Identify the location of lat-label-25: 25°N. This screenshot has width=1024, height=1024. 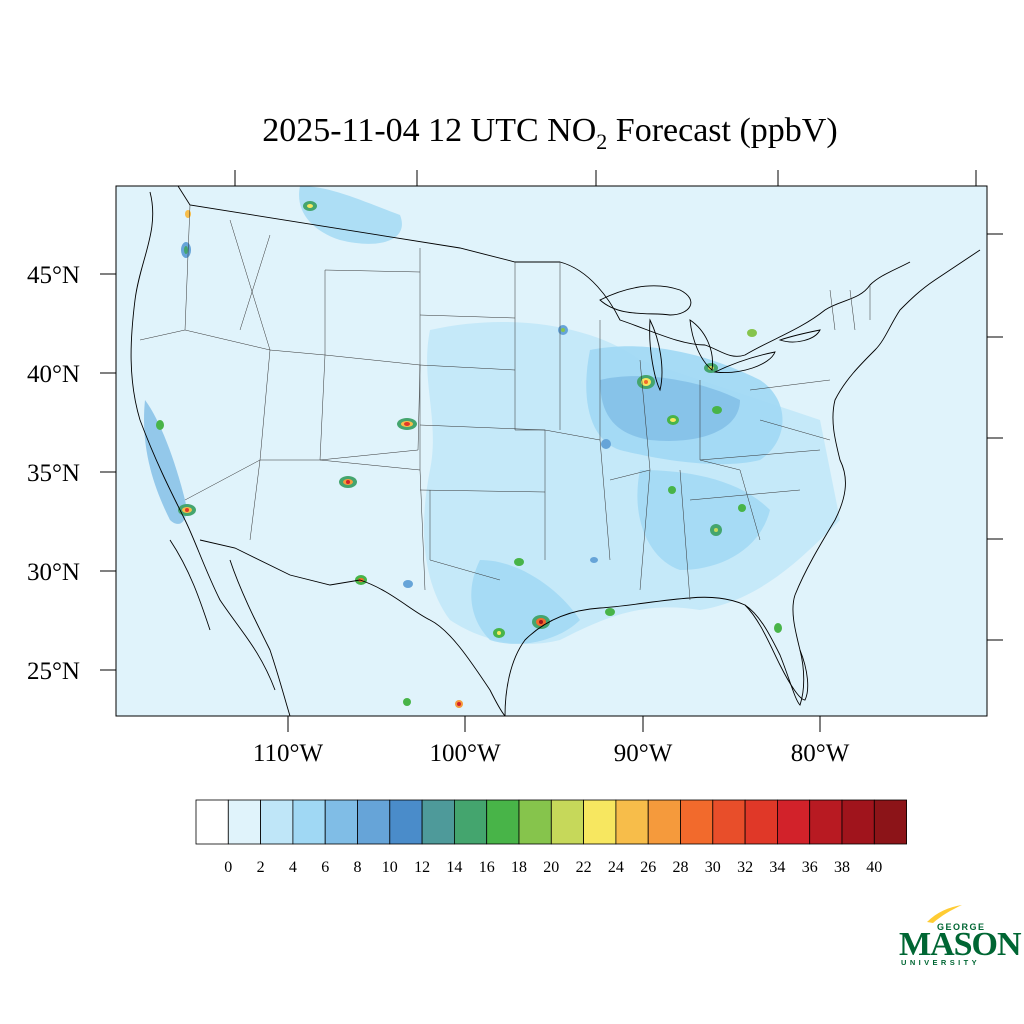
(53, 671).